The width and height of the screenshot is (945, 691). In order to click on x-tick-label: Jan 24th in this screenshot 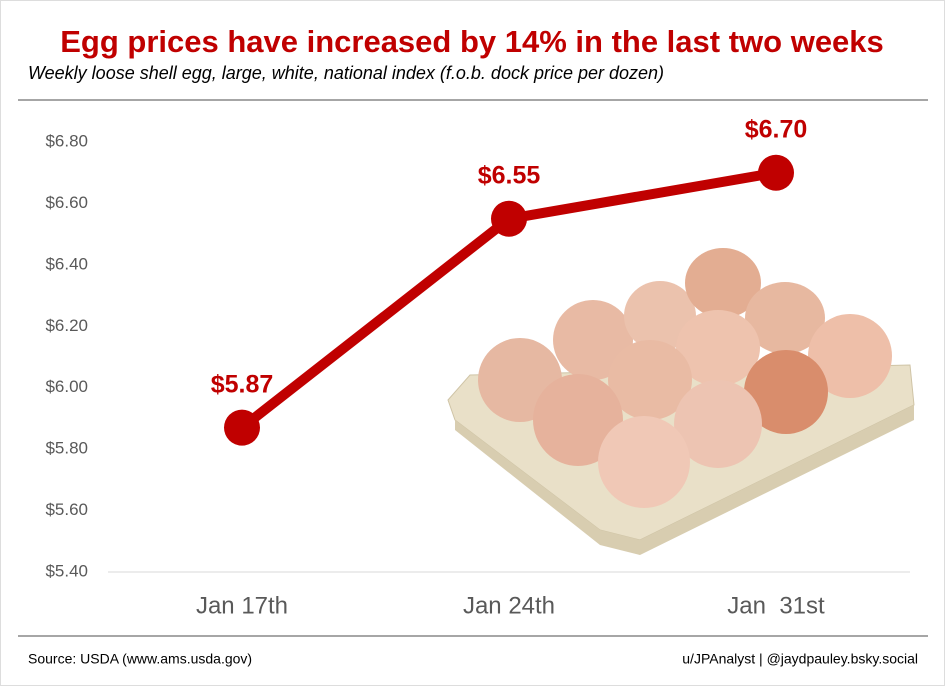, I will do `click(509, 605)`.